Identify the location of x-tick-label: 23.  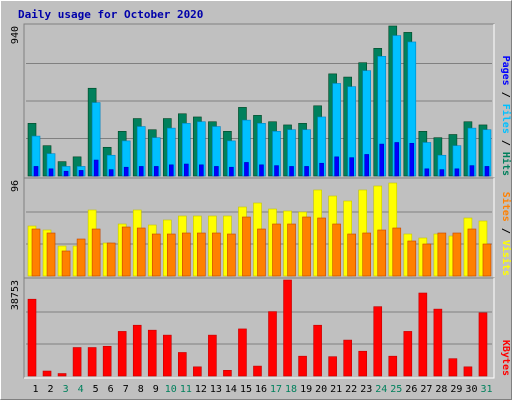
(366, 389).